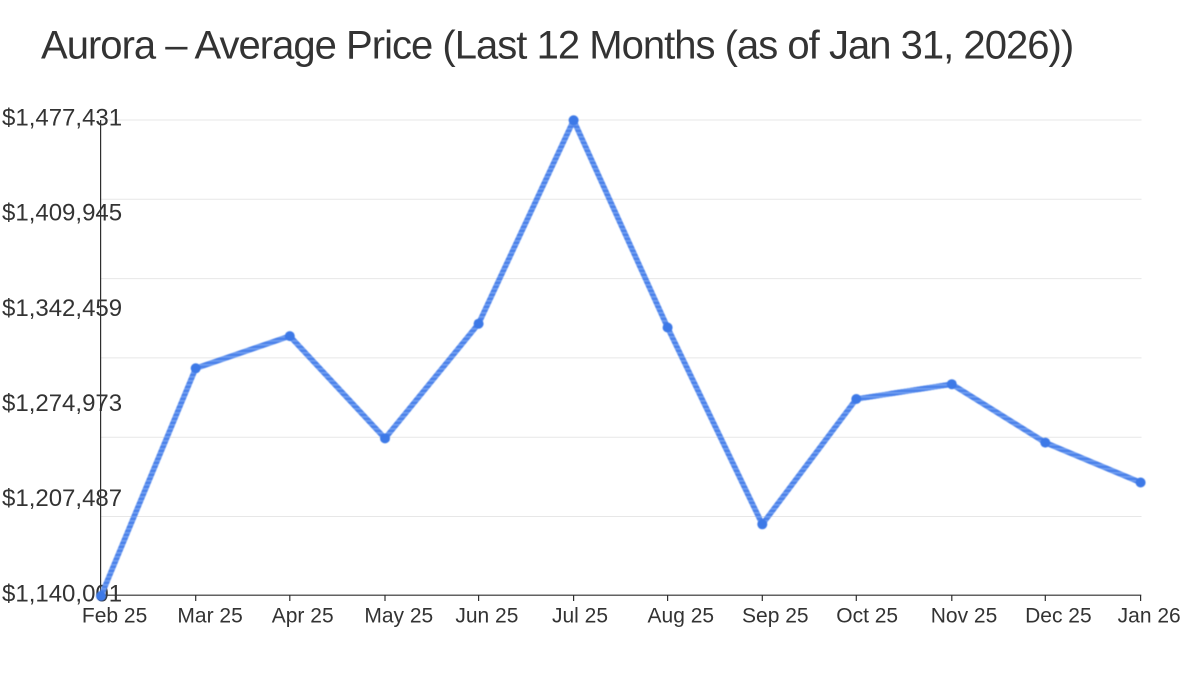  Describe the element at coordinates (114, 616) in the screenshot. I see `svg-text: Feb 25` at that location.